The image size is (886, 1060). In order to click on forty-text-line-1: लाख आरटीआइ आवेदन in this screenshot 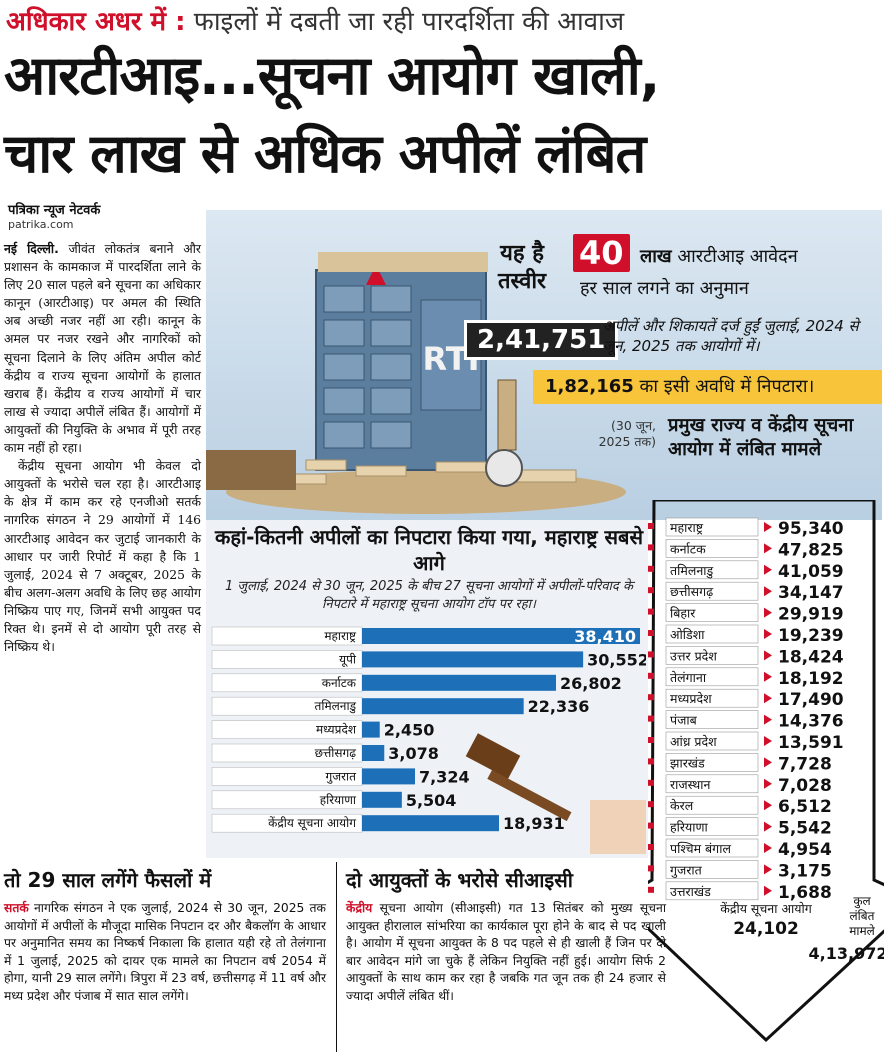, I will do `click(719, 256)`.